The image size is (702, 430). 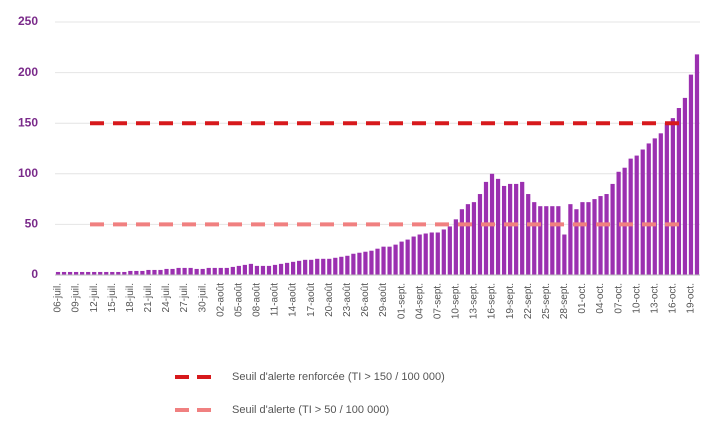 I want to click on x-tick-label: 29-août, so click(x=383, y=300).